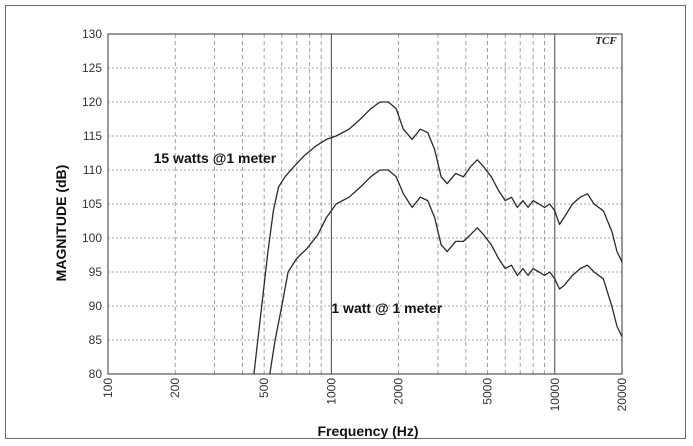 The width and height of the screenshot is (693, 446). I want to click on x-tick-label: 5000, so click(488, 391).